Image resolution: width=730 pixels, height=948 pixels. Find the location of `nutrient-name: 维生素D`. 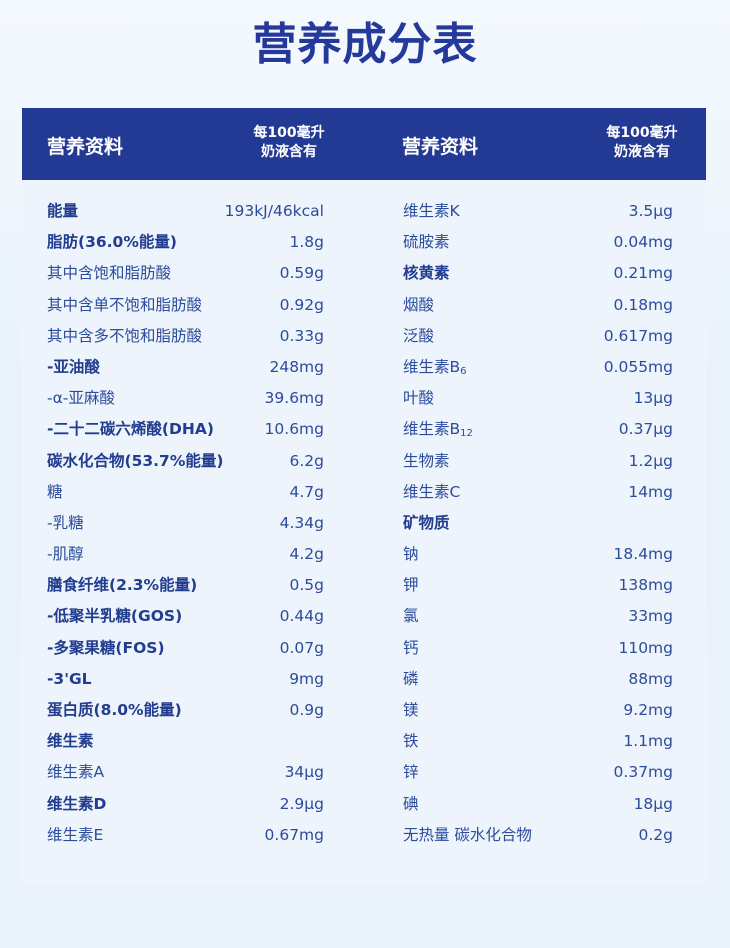

nutrient-name: 维生素D is located at coordinates (76, 804).